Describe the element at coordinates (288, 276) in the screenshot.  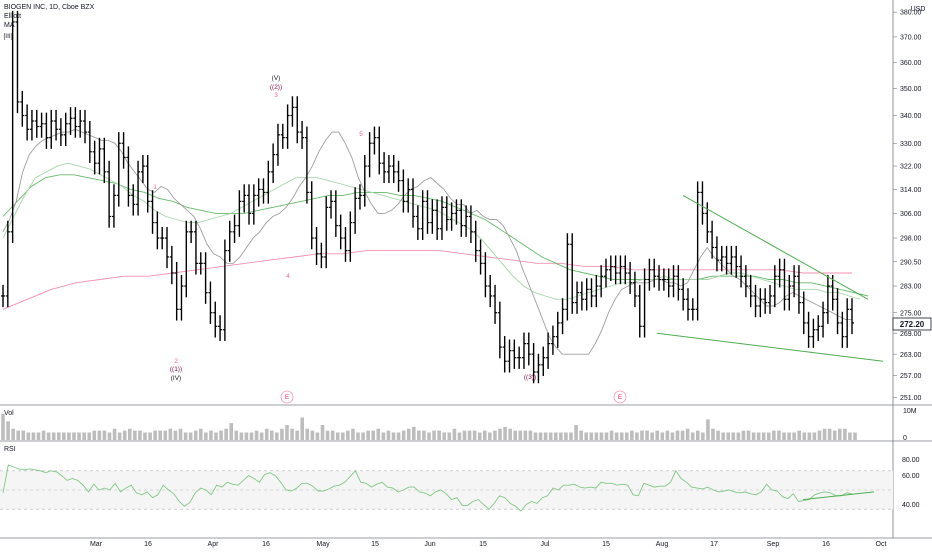
I see `wave-label-4: 4` at that location.